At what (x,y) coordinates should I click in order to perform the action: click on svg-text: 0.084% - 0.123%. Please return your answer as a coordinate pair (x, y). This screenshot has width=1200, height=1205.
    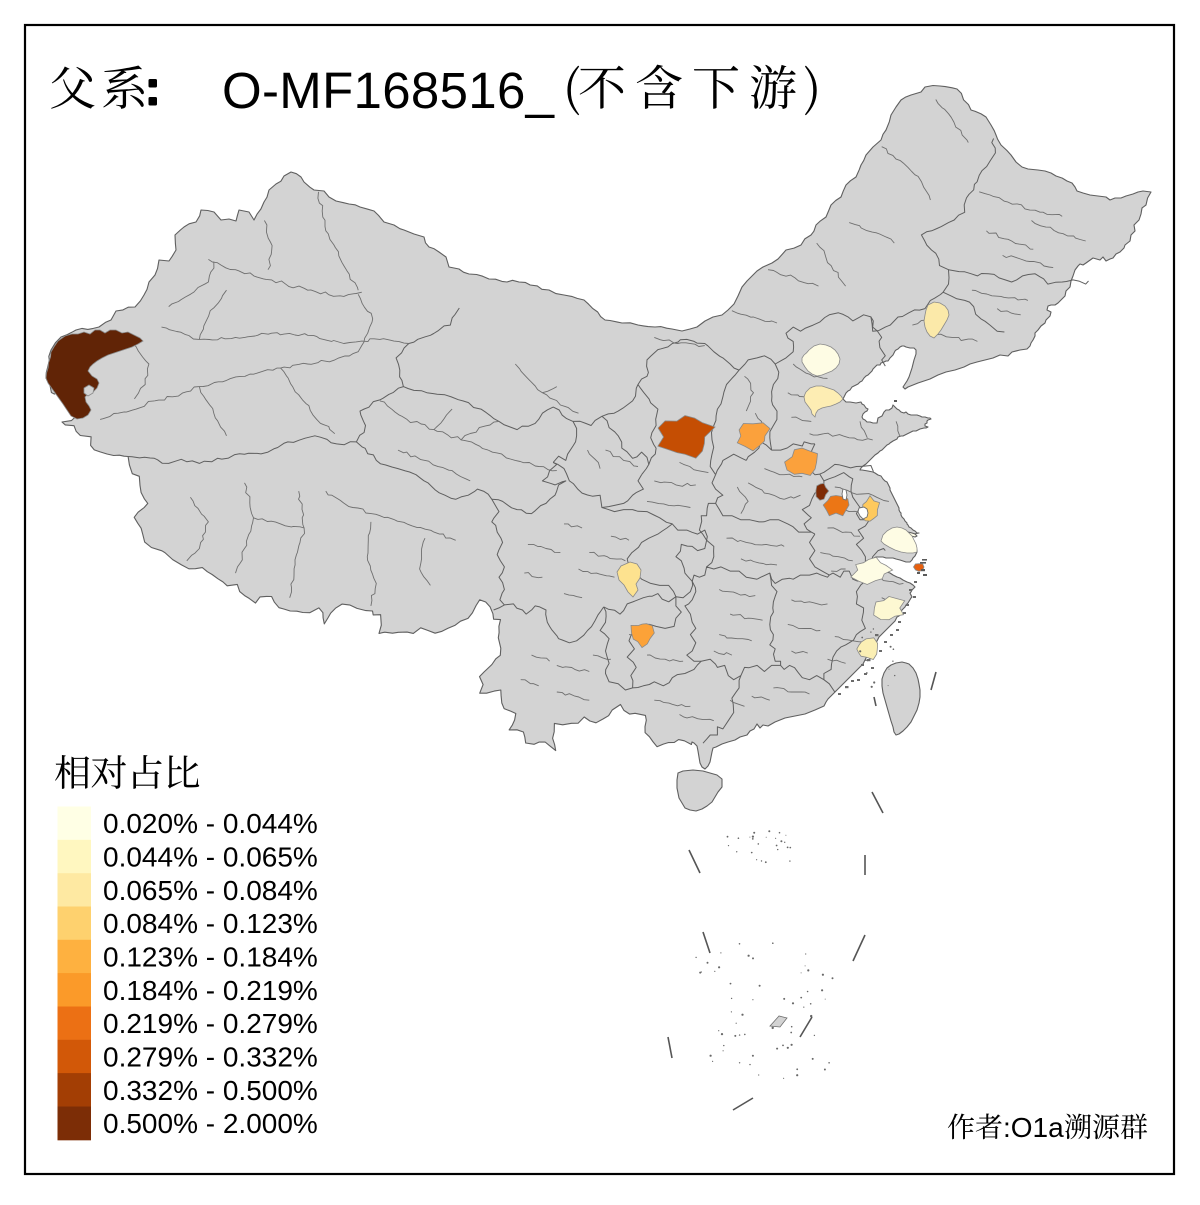
    Looking at the image, I should click on (210, 923).